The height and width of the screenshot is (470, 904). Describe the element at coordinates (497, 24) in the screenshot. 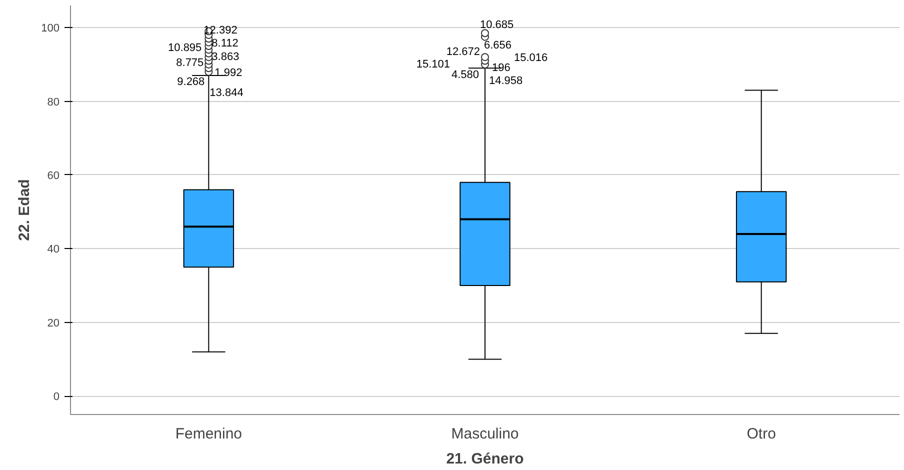

I see `annotation: 10.685` at that location.